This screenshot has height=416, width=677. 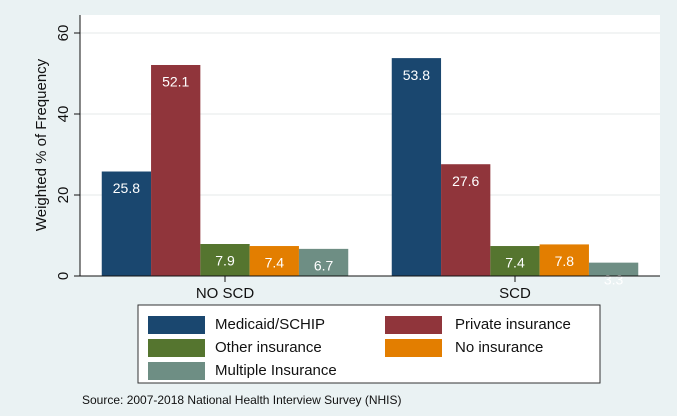 I want to click on y-tick-label: 20, so click(x=63, y=195).